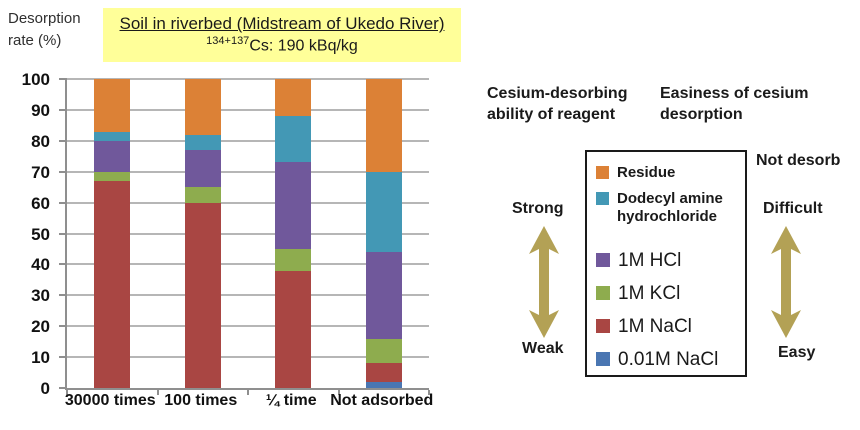 This screenshot has width=860, height=430. Describe the element at coordinates (670, 207) in the screenshot. I see `legend-label: Dodecyl amine hydrochloride` at that location.